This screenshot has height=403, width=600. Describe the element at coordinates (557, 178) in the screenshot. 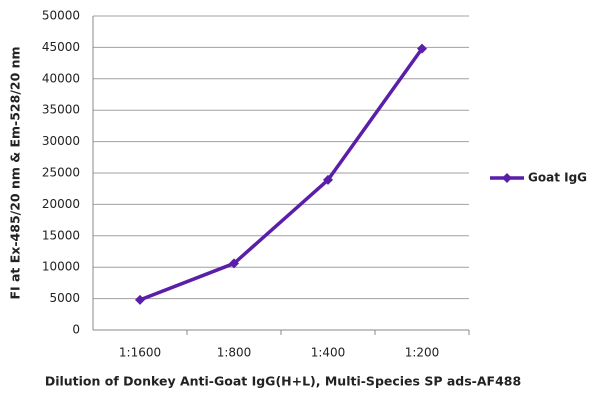

I see `legend-label: Goat IgG` at that location.